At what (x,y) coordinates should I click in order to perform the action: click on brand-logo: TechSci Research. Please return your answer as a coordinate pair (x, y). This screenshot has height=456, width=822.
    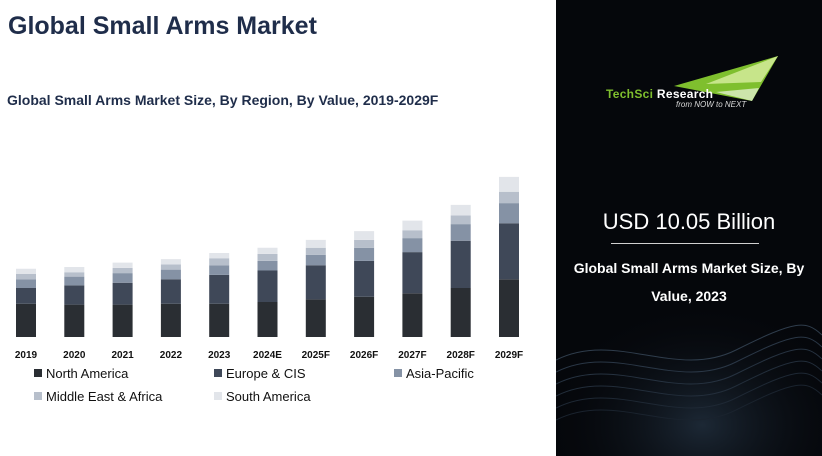
    Looking at the image, I should click on (660, 94).